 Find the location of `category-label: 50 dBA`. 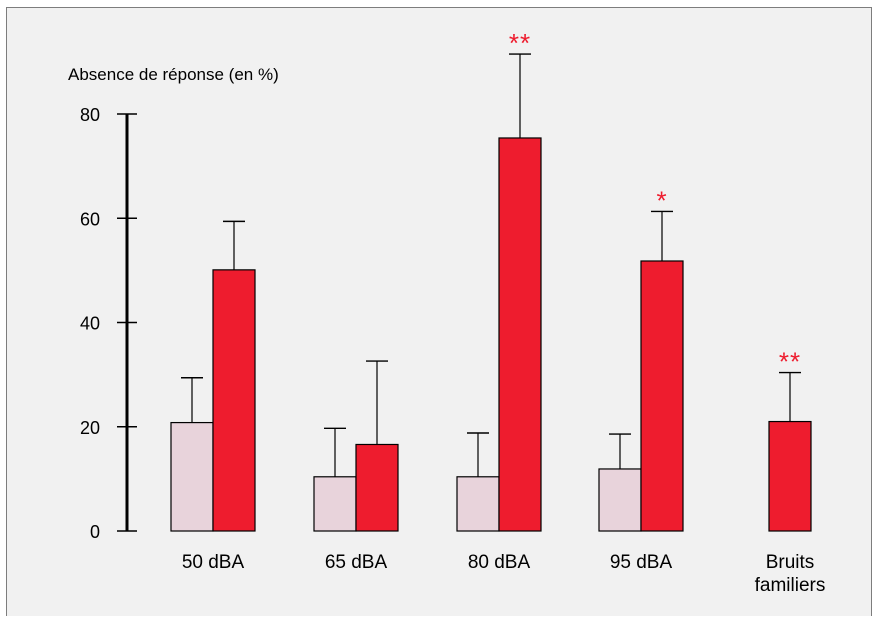

category-label: 50 dBA is located at coordinates (213, 562).